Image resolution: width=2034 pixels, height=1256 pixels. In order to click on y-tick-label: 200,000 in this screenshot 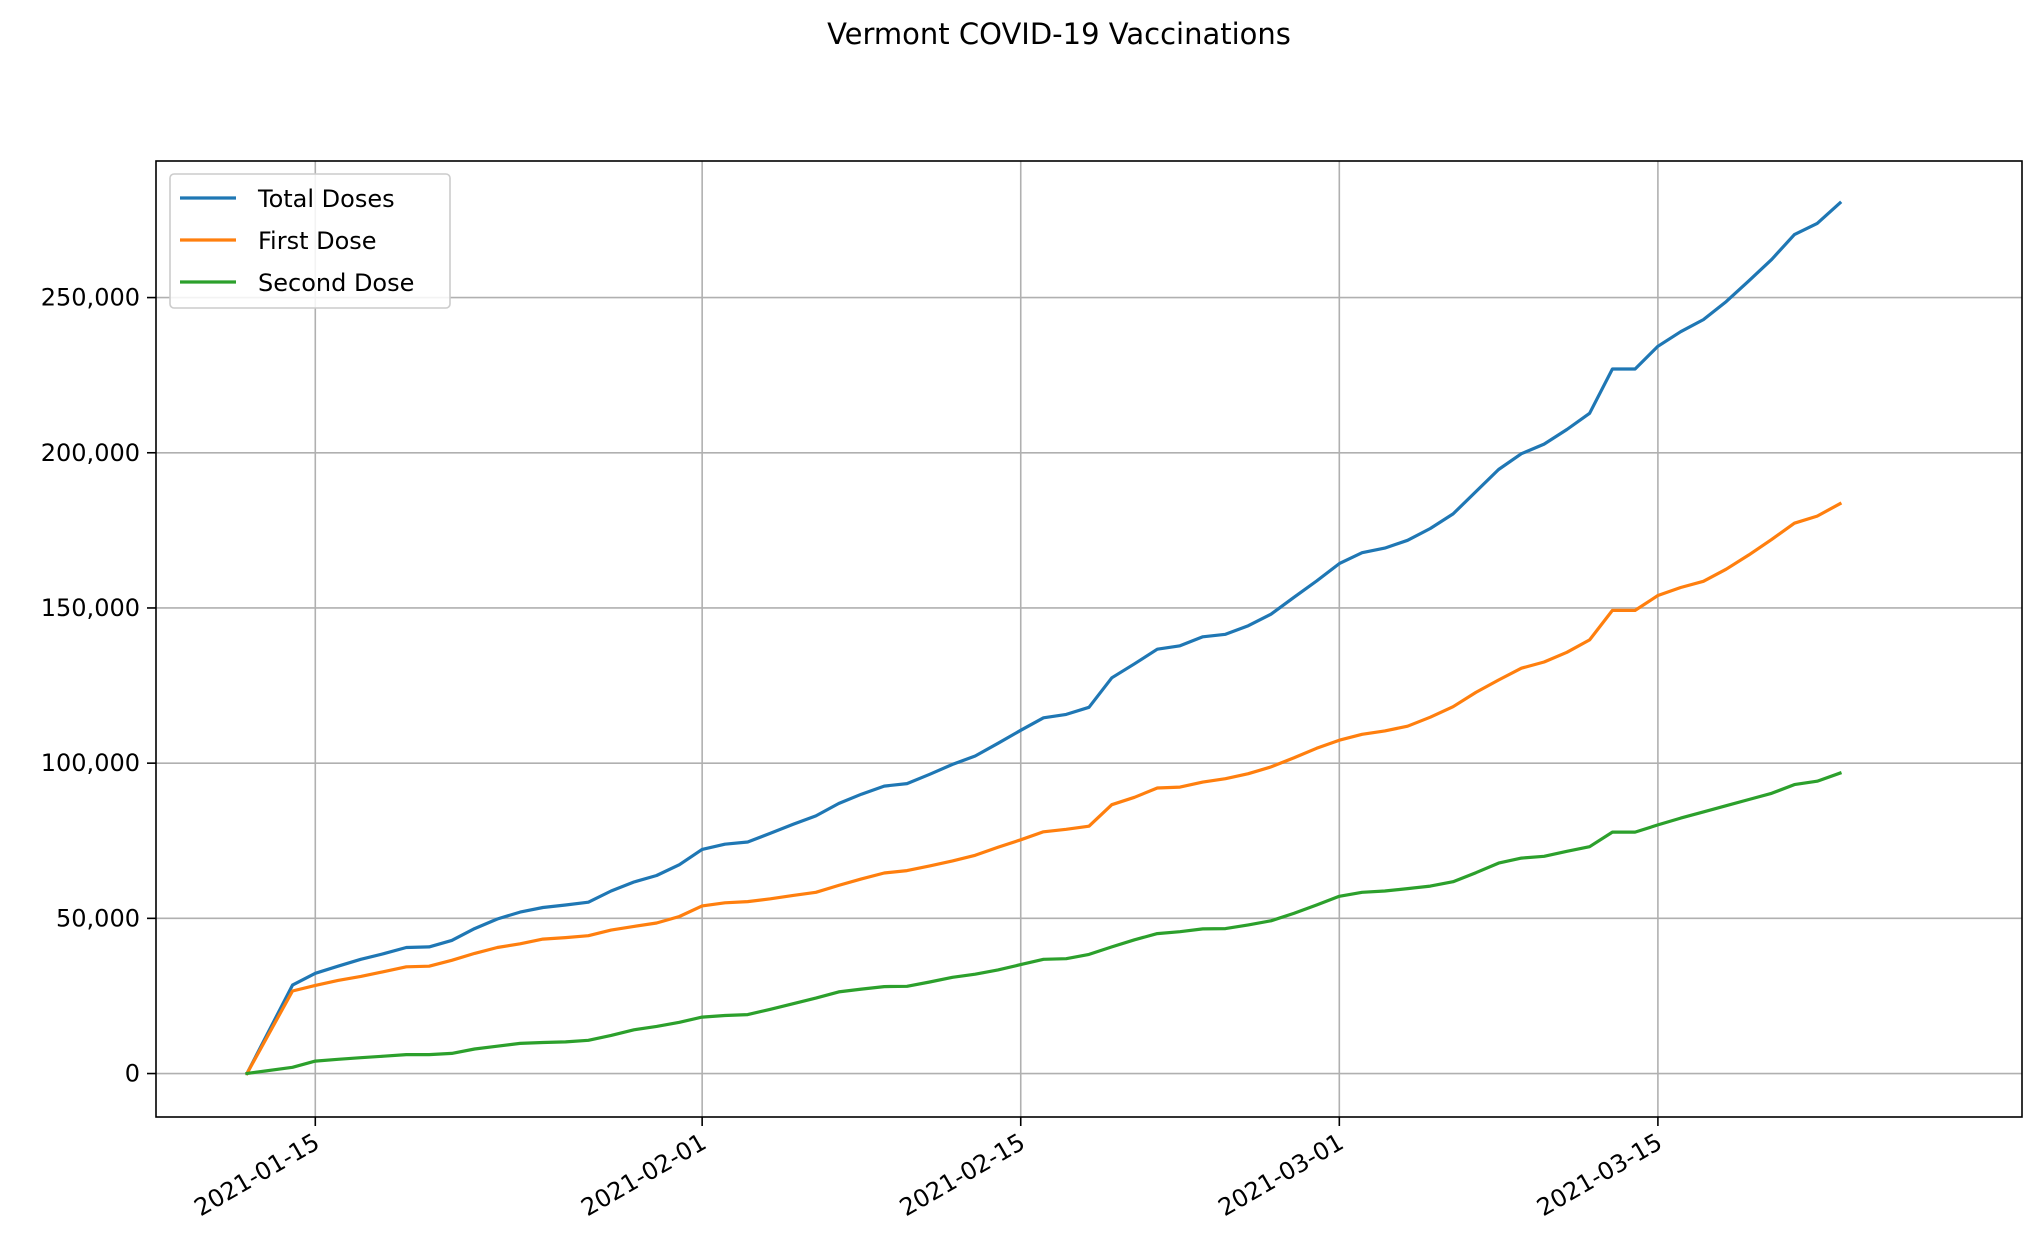, I will do `click(90, 453)`.